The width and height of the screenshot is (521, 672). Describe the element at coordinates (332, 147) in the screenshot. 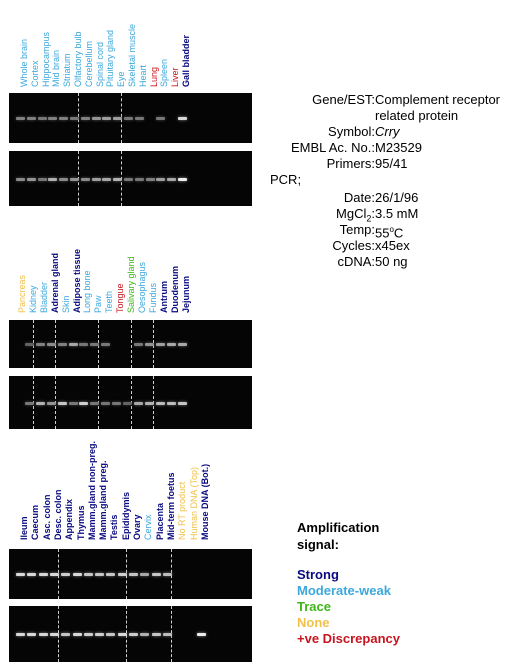

I see `embl-key: EMBL Ac. No.:` at that location.